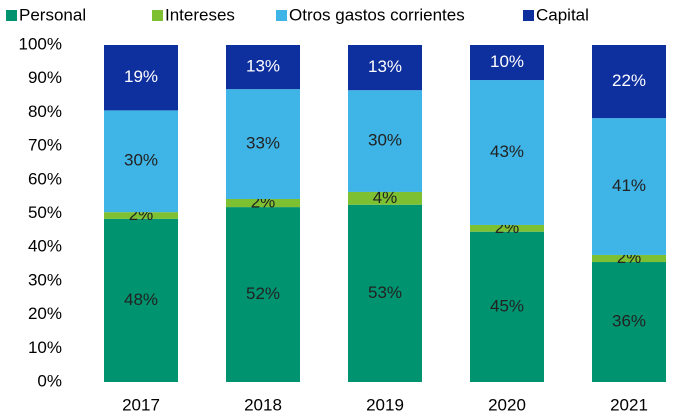  I want to click on data-label: 41%, so click(629, 185).